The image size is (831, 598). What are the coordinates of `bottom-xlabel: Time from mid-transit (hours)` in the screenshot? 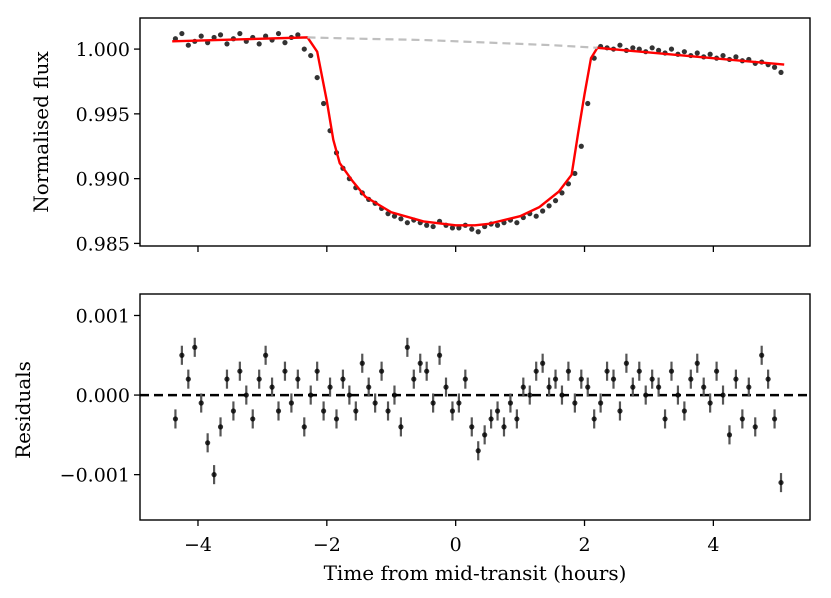 It's located at (475, 573).